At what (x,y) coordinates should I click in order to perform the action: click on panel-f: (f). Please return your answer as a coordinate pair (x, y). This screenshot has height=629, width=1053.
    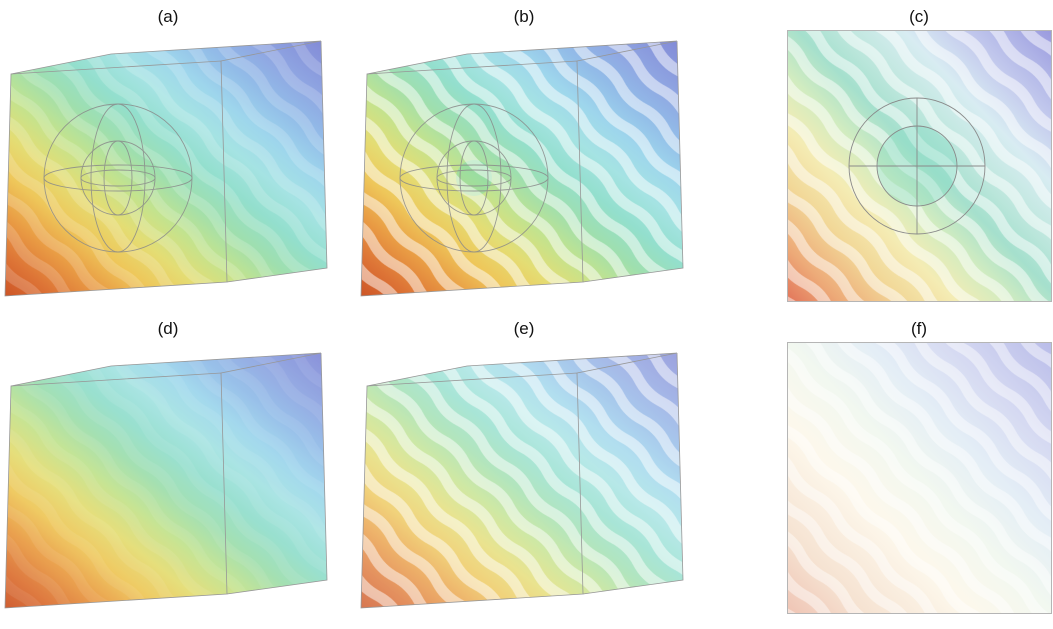
    Looking at the image, I should click on (919, 465).